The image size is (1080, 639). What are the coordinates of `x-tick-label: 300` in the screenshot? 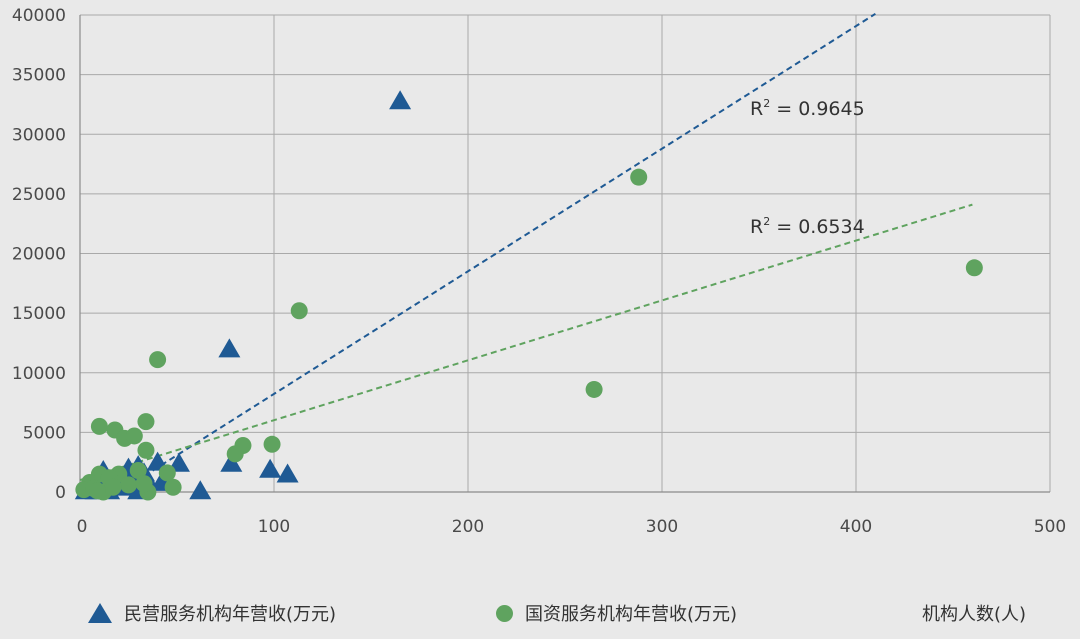 It's located at (662, 527).